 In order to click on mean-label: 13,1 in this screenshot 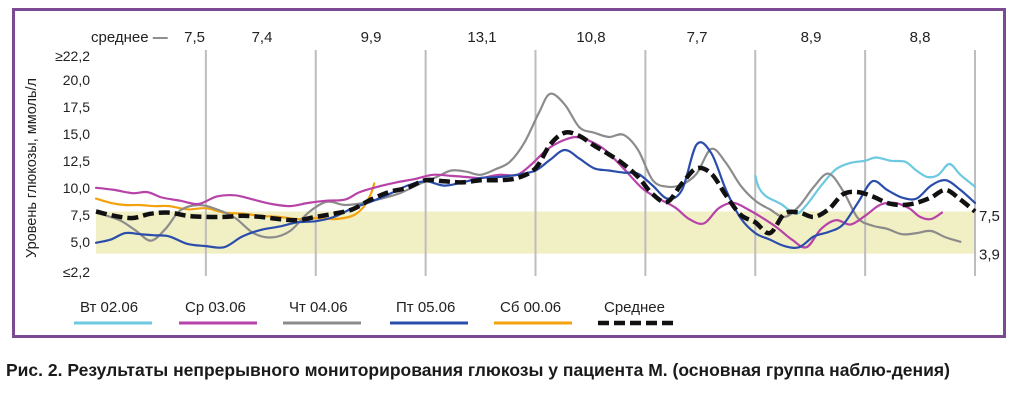, I will do `click(481, 37)`.